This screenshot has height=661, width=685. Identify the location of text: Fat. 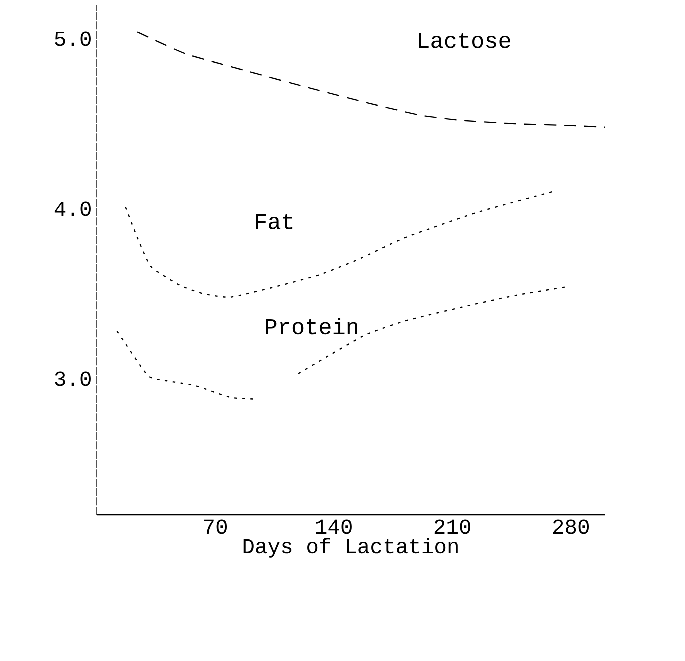
(274, 222).